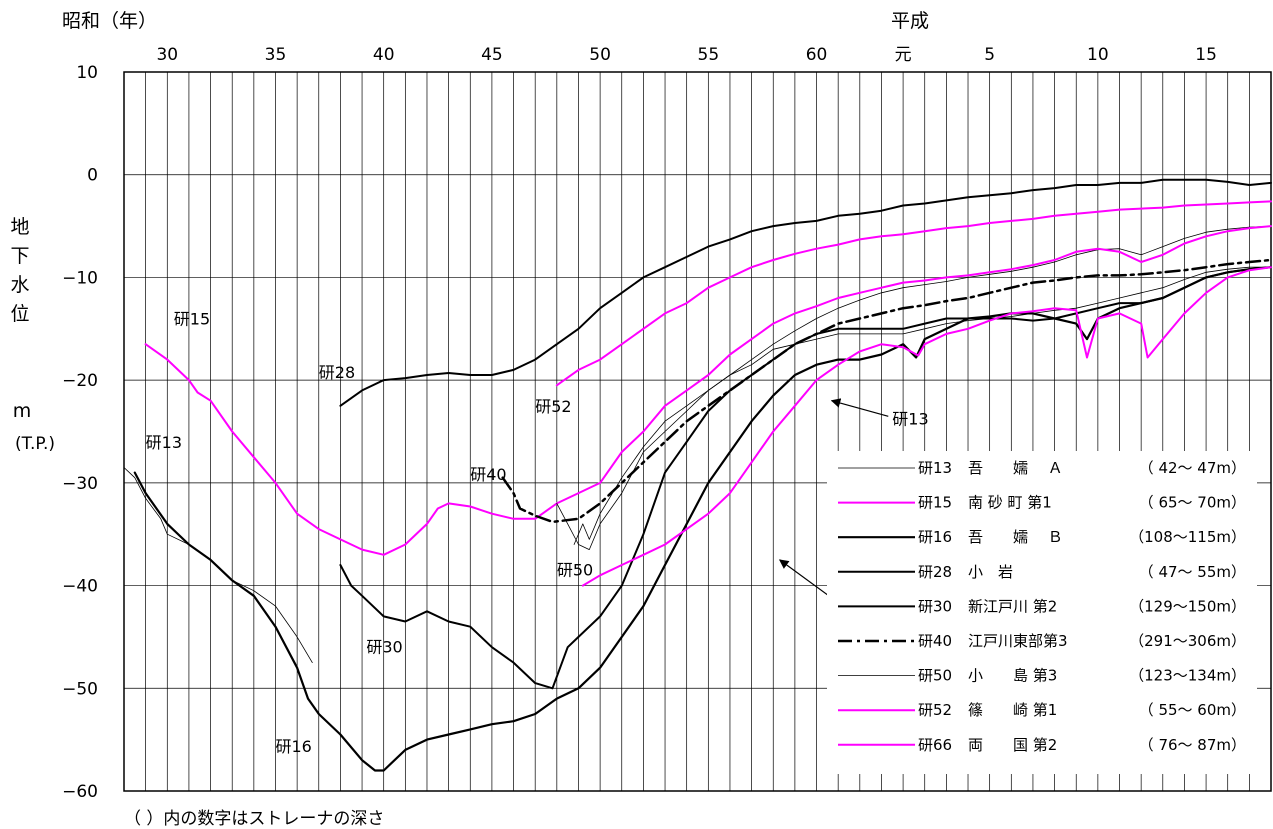 The image size is (1273, 829). What do you see at coordinates (1012, 745) in the screenshot?
I see `legend-name: 両 国 第2` at bounding box center [1012, 745].